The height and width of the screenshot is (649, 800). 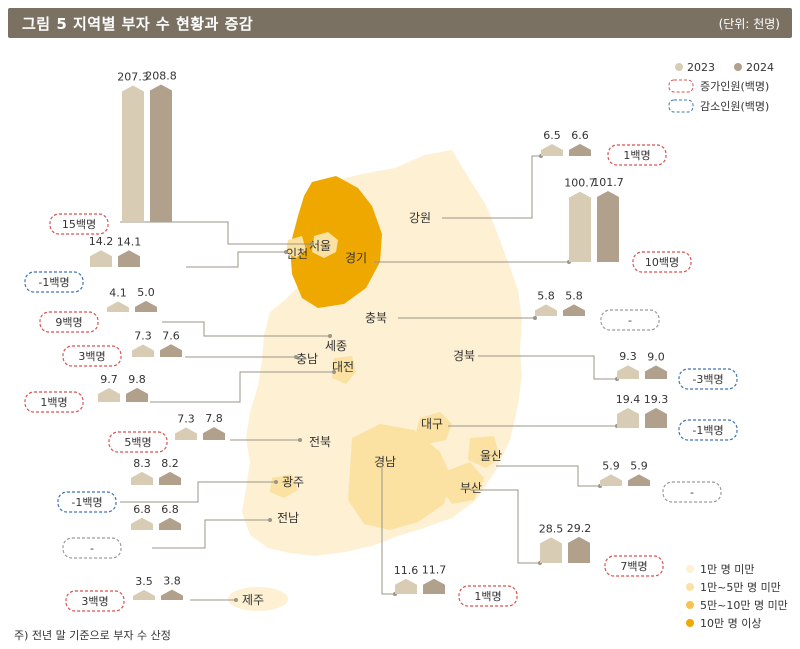 I want to click on change-label-부산: 7백명, so click(x=633, y=566).